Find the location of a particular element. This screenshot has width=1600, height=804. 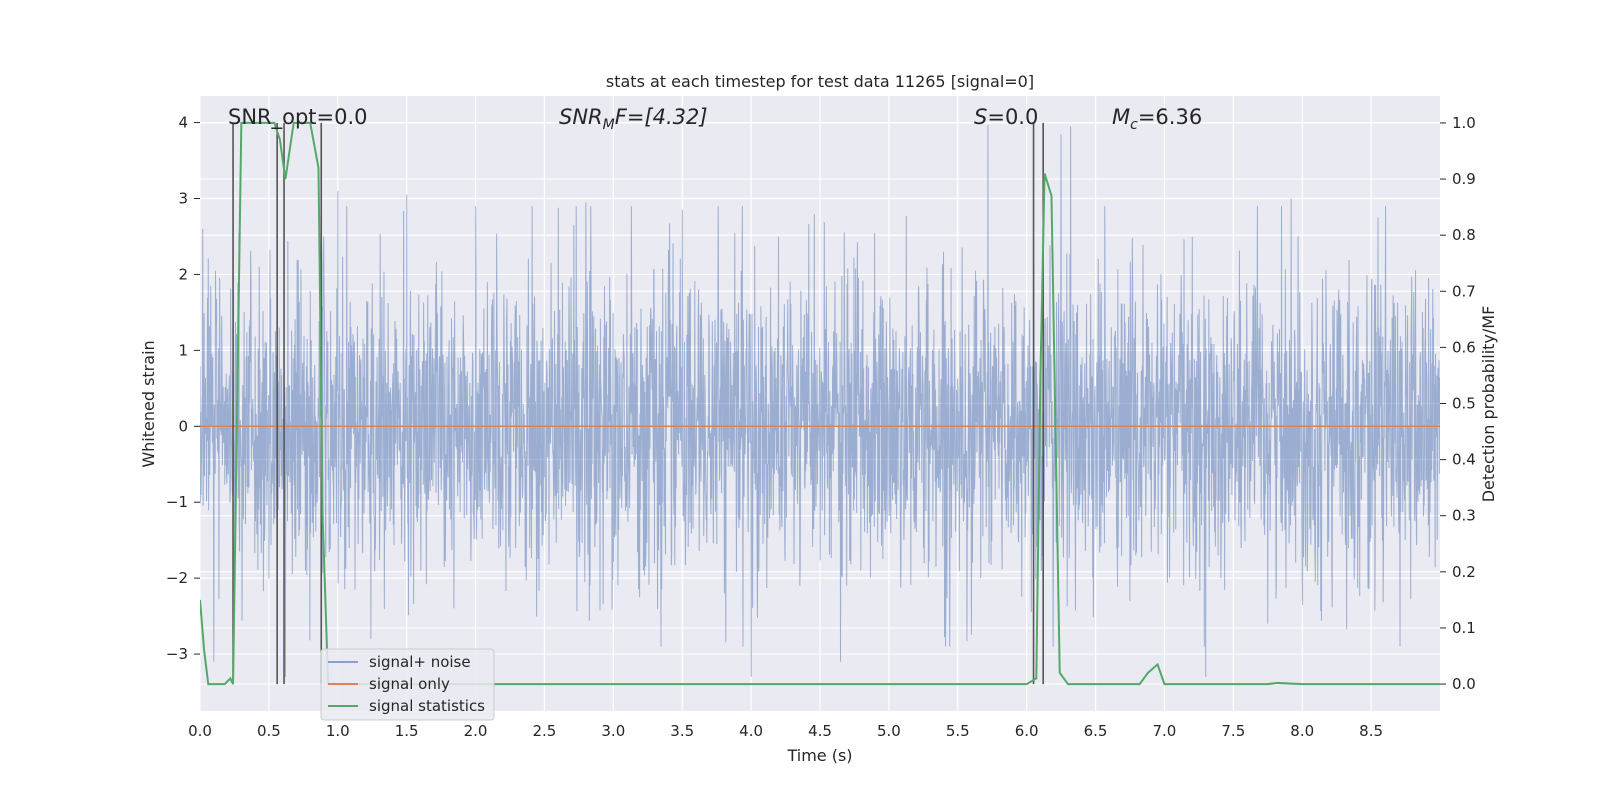

y-left-tick-label-3: 0 is located at coordinates (183, 426).